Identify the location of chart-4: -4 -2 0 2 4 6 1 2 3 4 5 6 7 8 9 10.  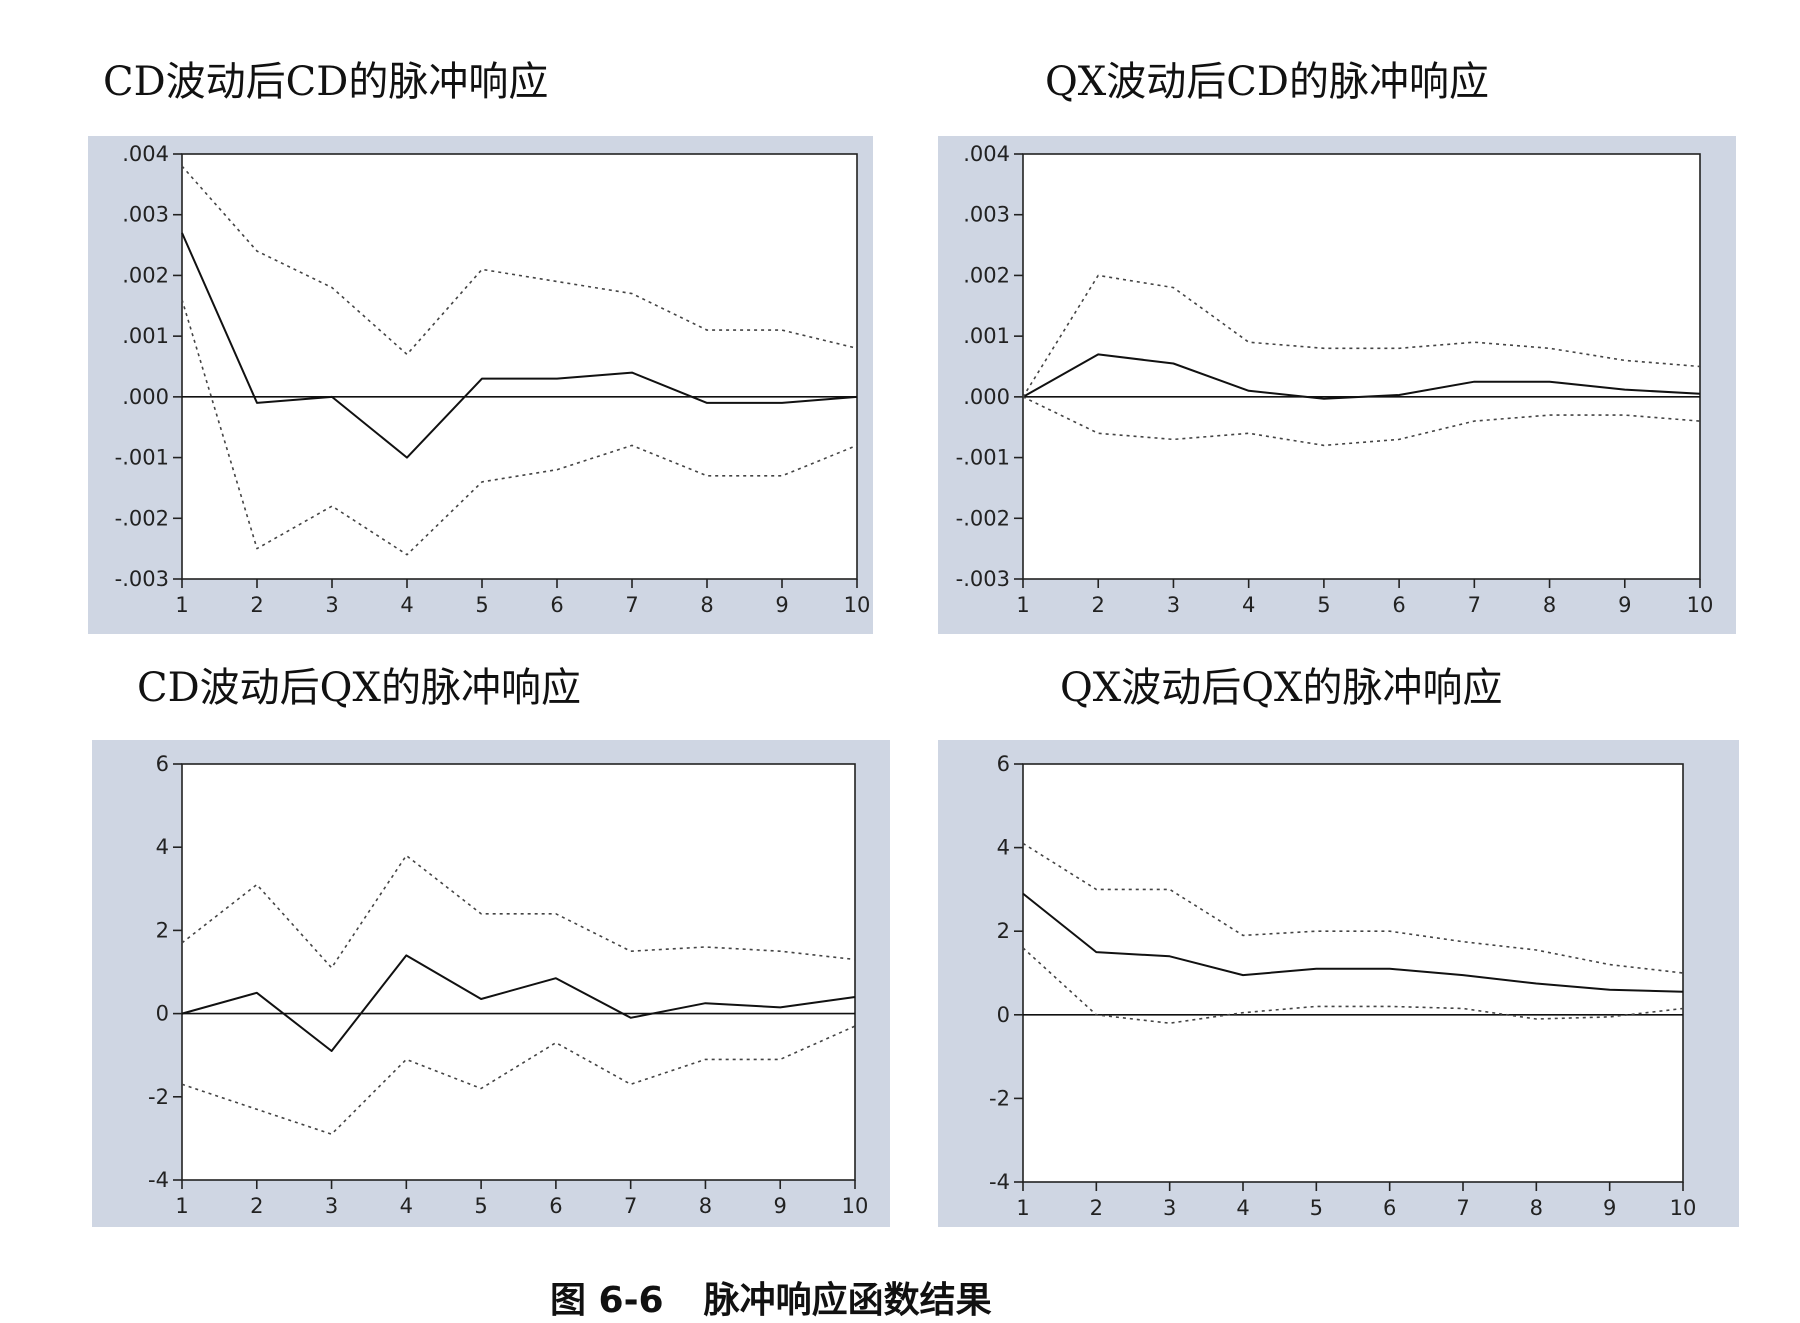
(1342, 986).